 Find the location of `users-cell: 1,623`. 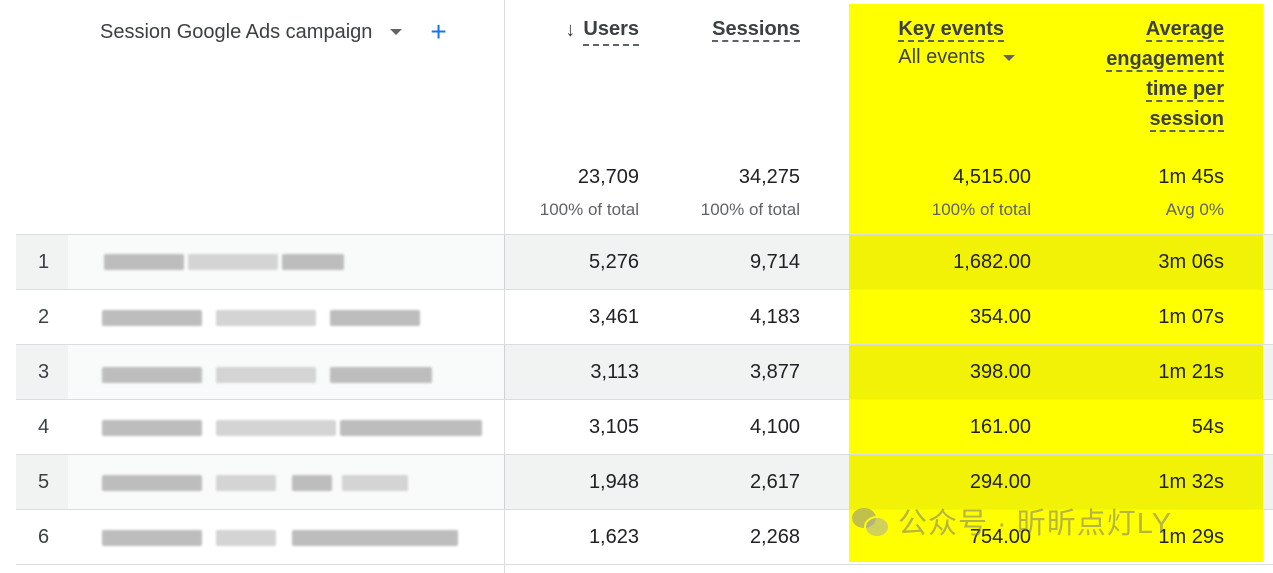

users-cell: 1,623 is located at coordinates (613, 537).